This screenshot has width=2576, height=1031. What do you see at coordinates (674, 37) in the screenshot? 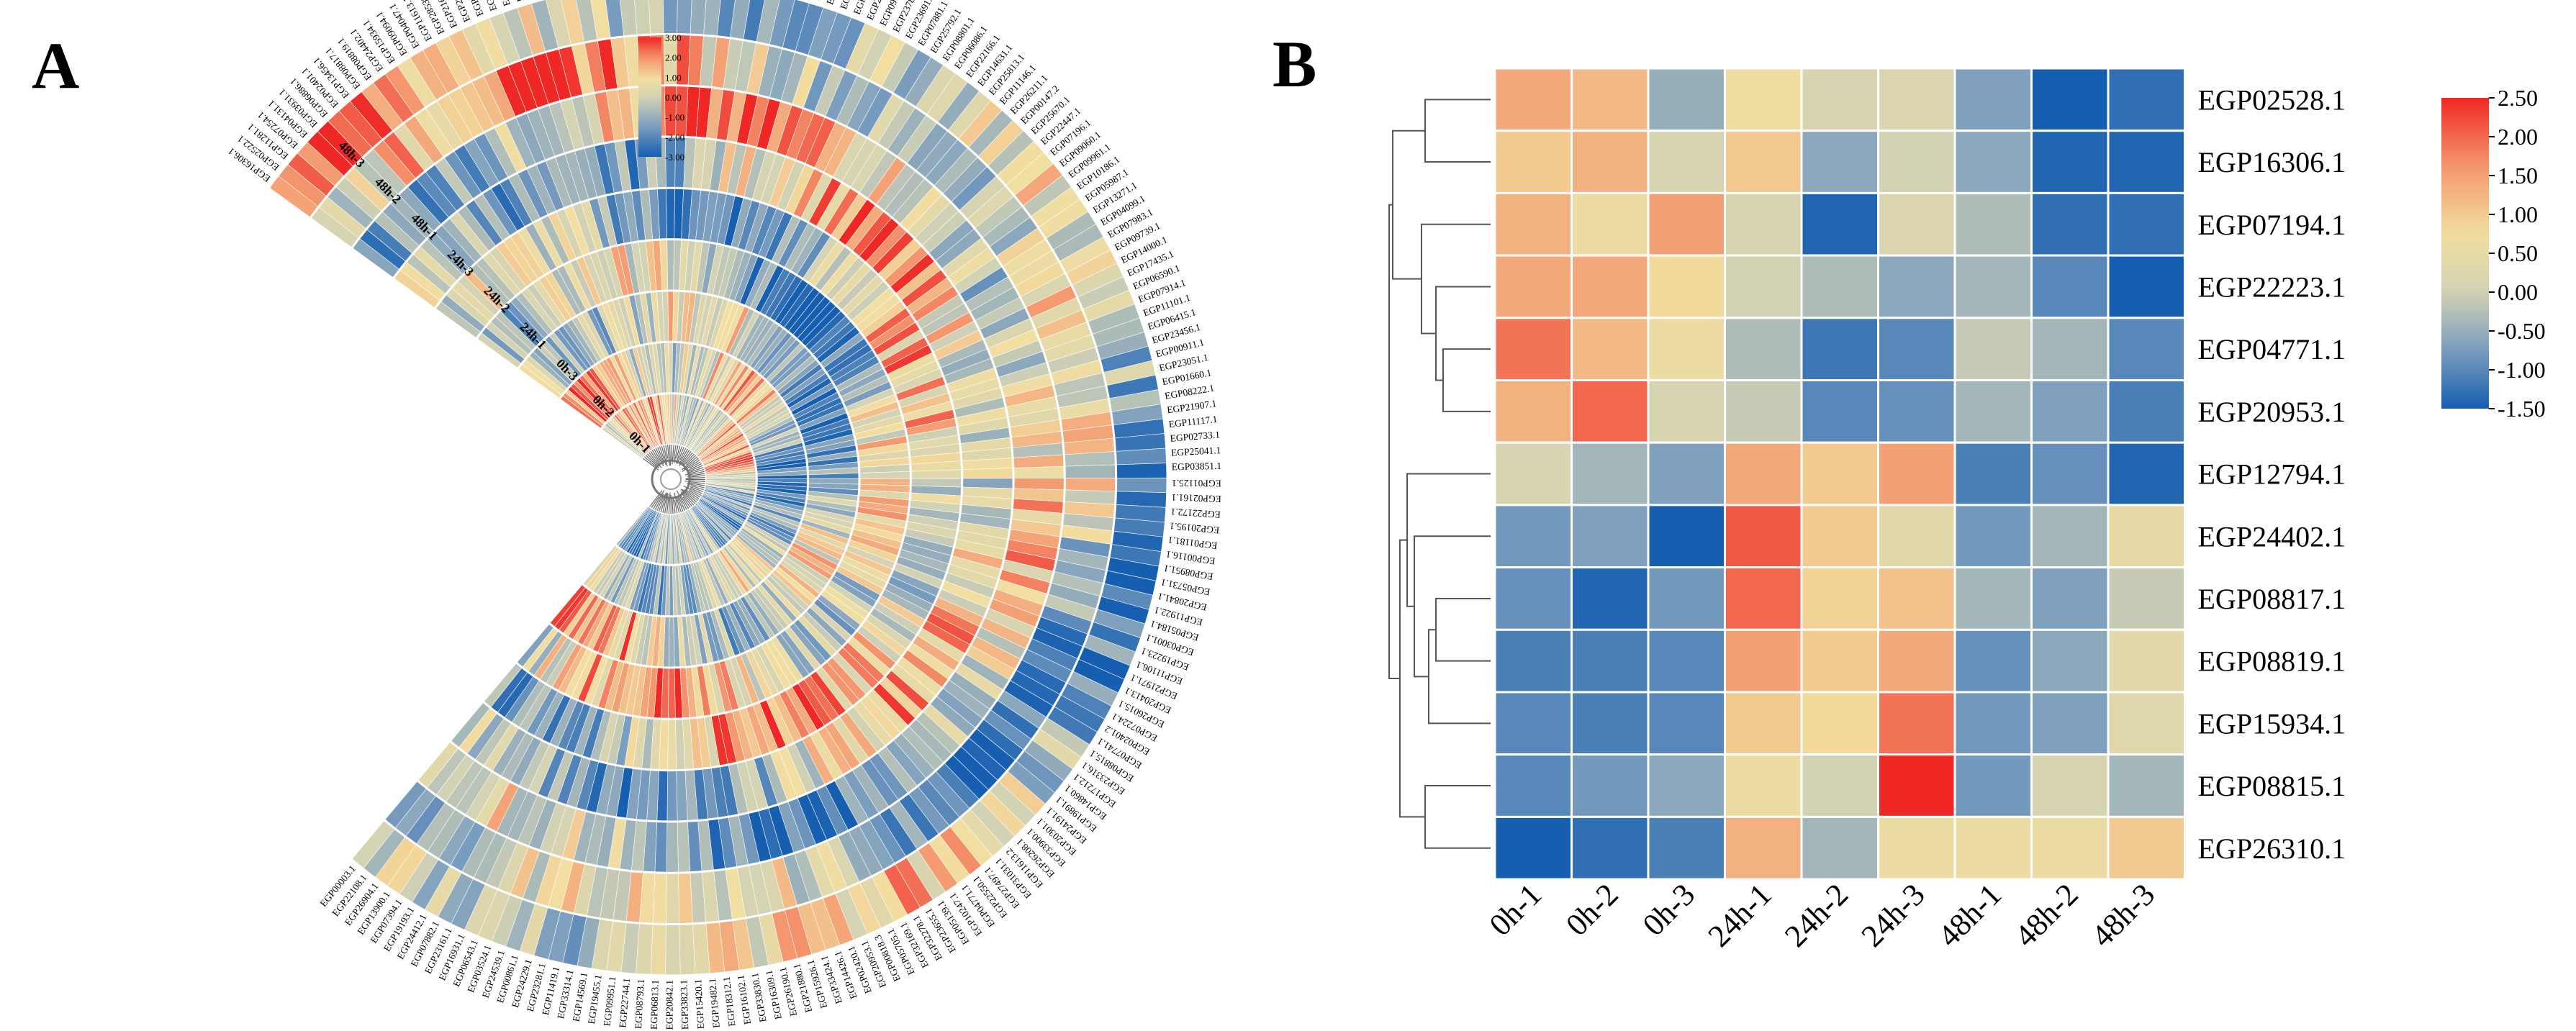
I see `legend-tick-label-a: 3.00` at bounding box center [674, 37].